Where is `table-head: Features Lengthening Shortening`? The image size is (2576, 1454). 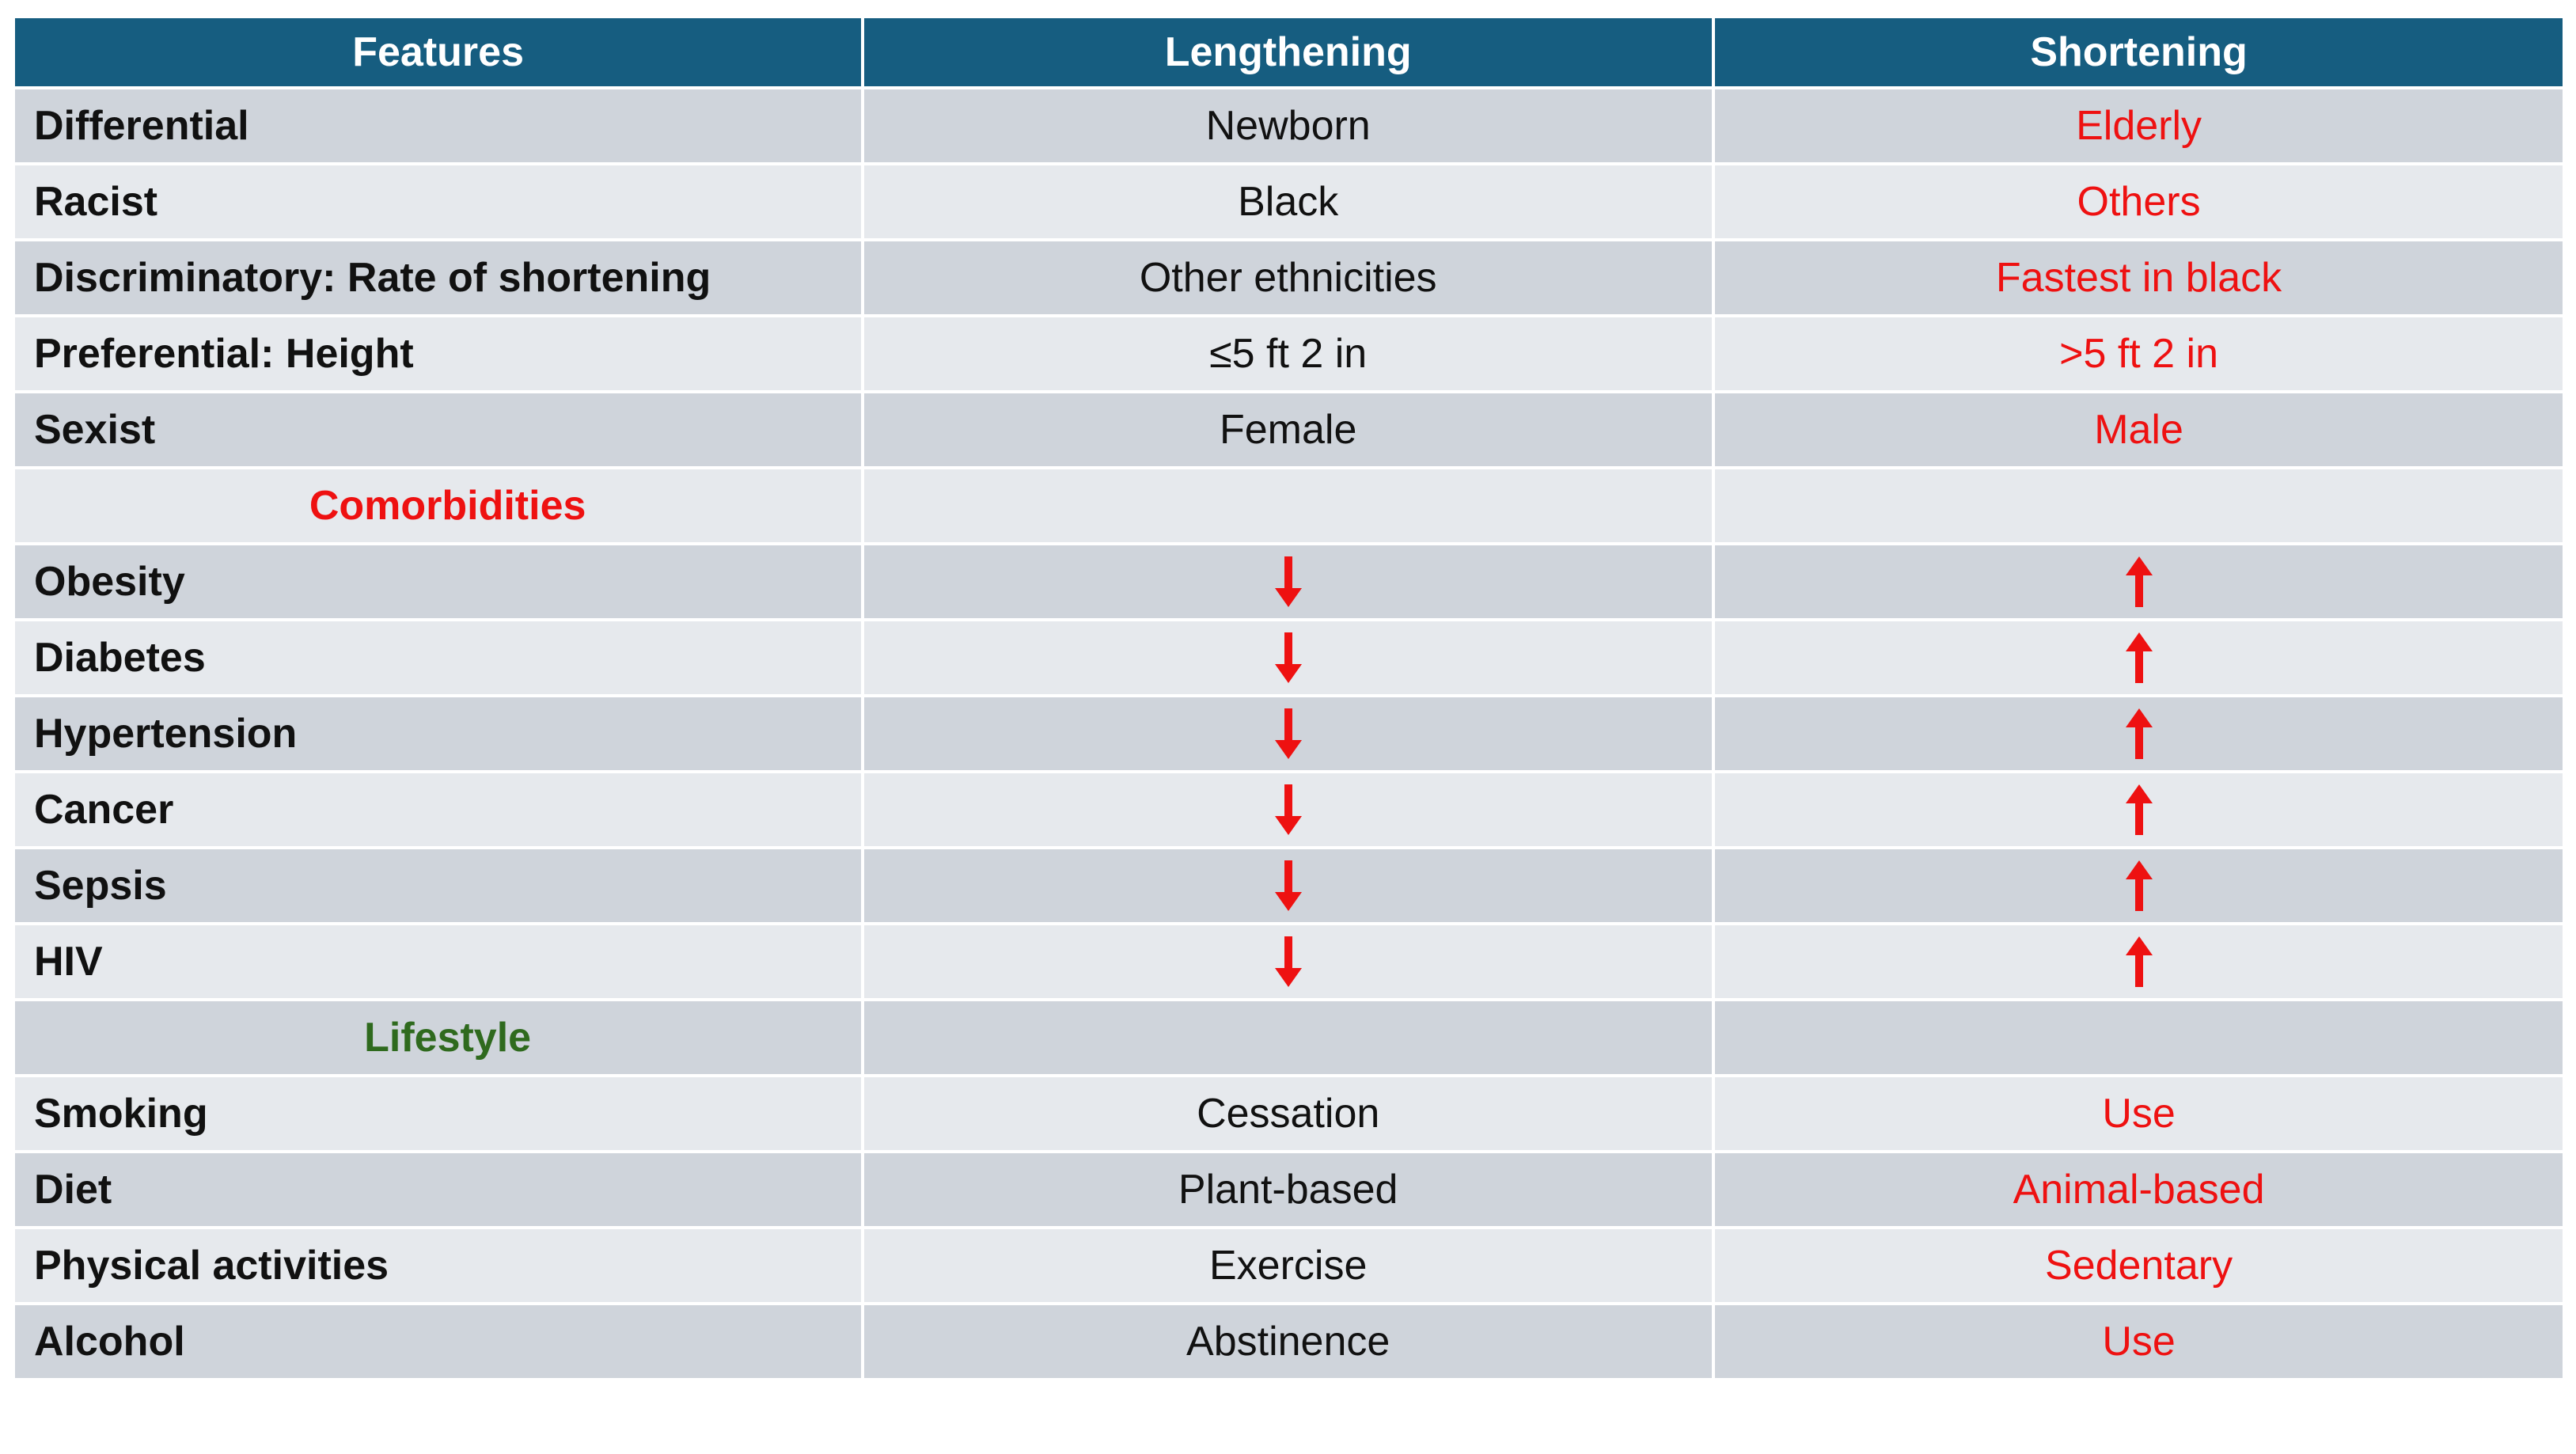 table-head: Features Lengthening Shortening is located at coordinates (1288, 52).